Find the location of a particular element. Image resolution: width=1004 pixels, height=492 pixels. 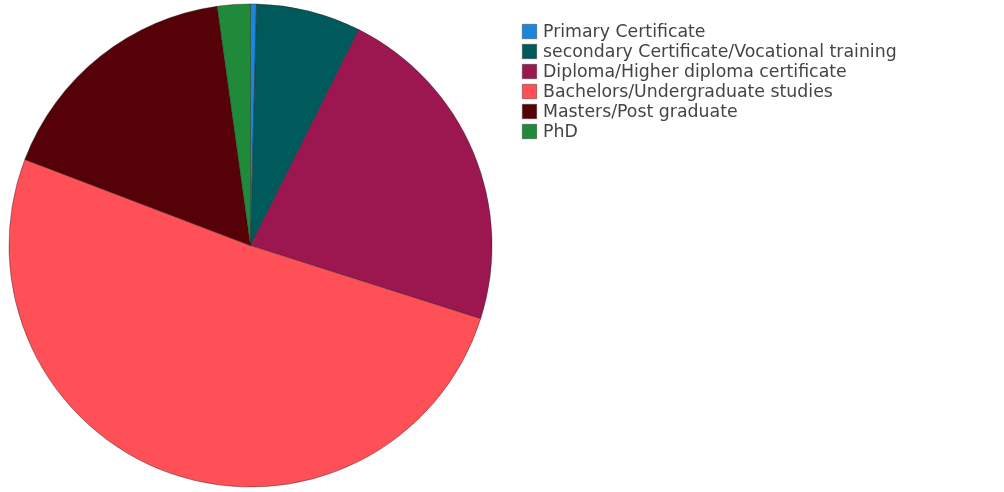

legend-label: Diploma/Higher diploma certificate is located at coordinates (695, 71).